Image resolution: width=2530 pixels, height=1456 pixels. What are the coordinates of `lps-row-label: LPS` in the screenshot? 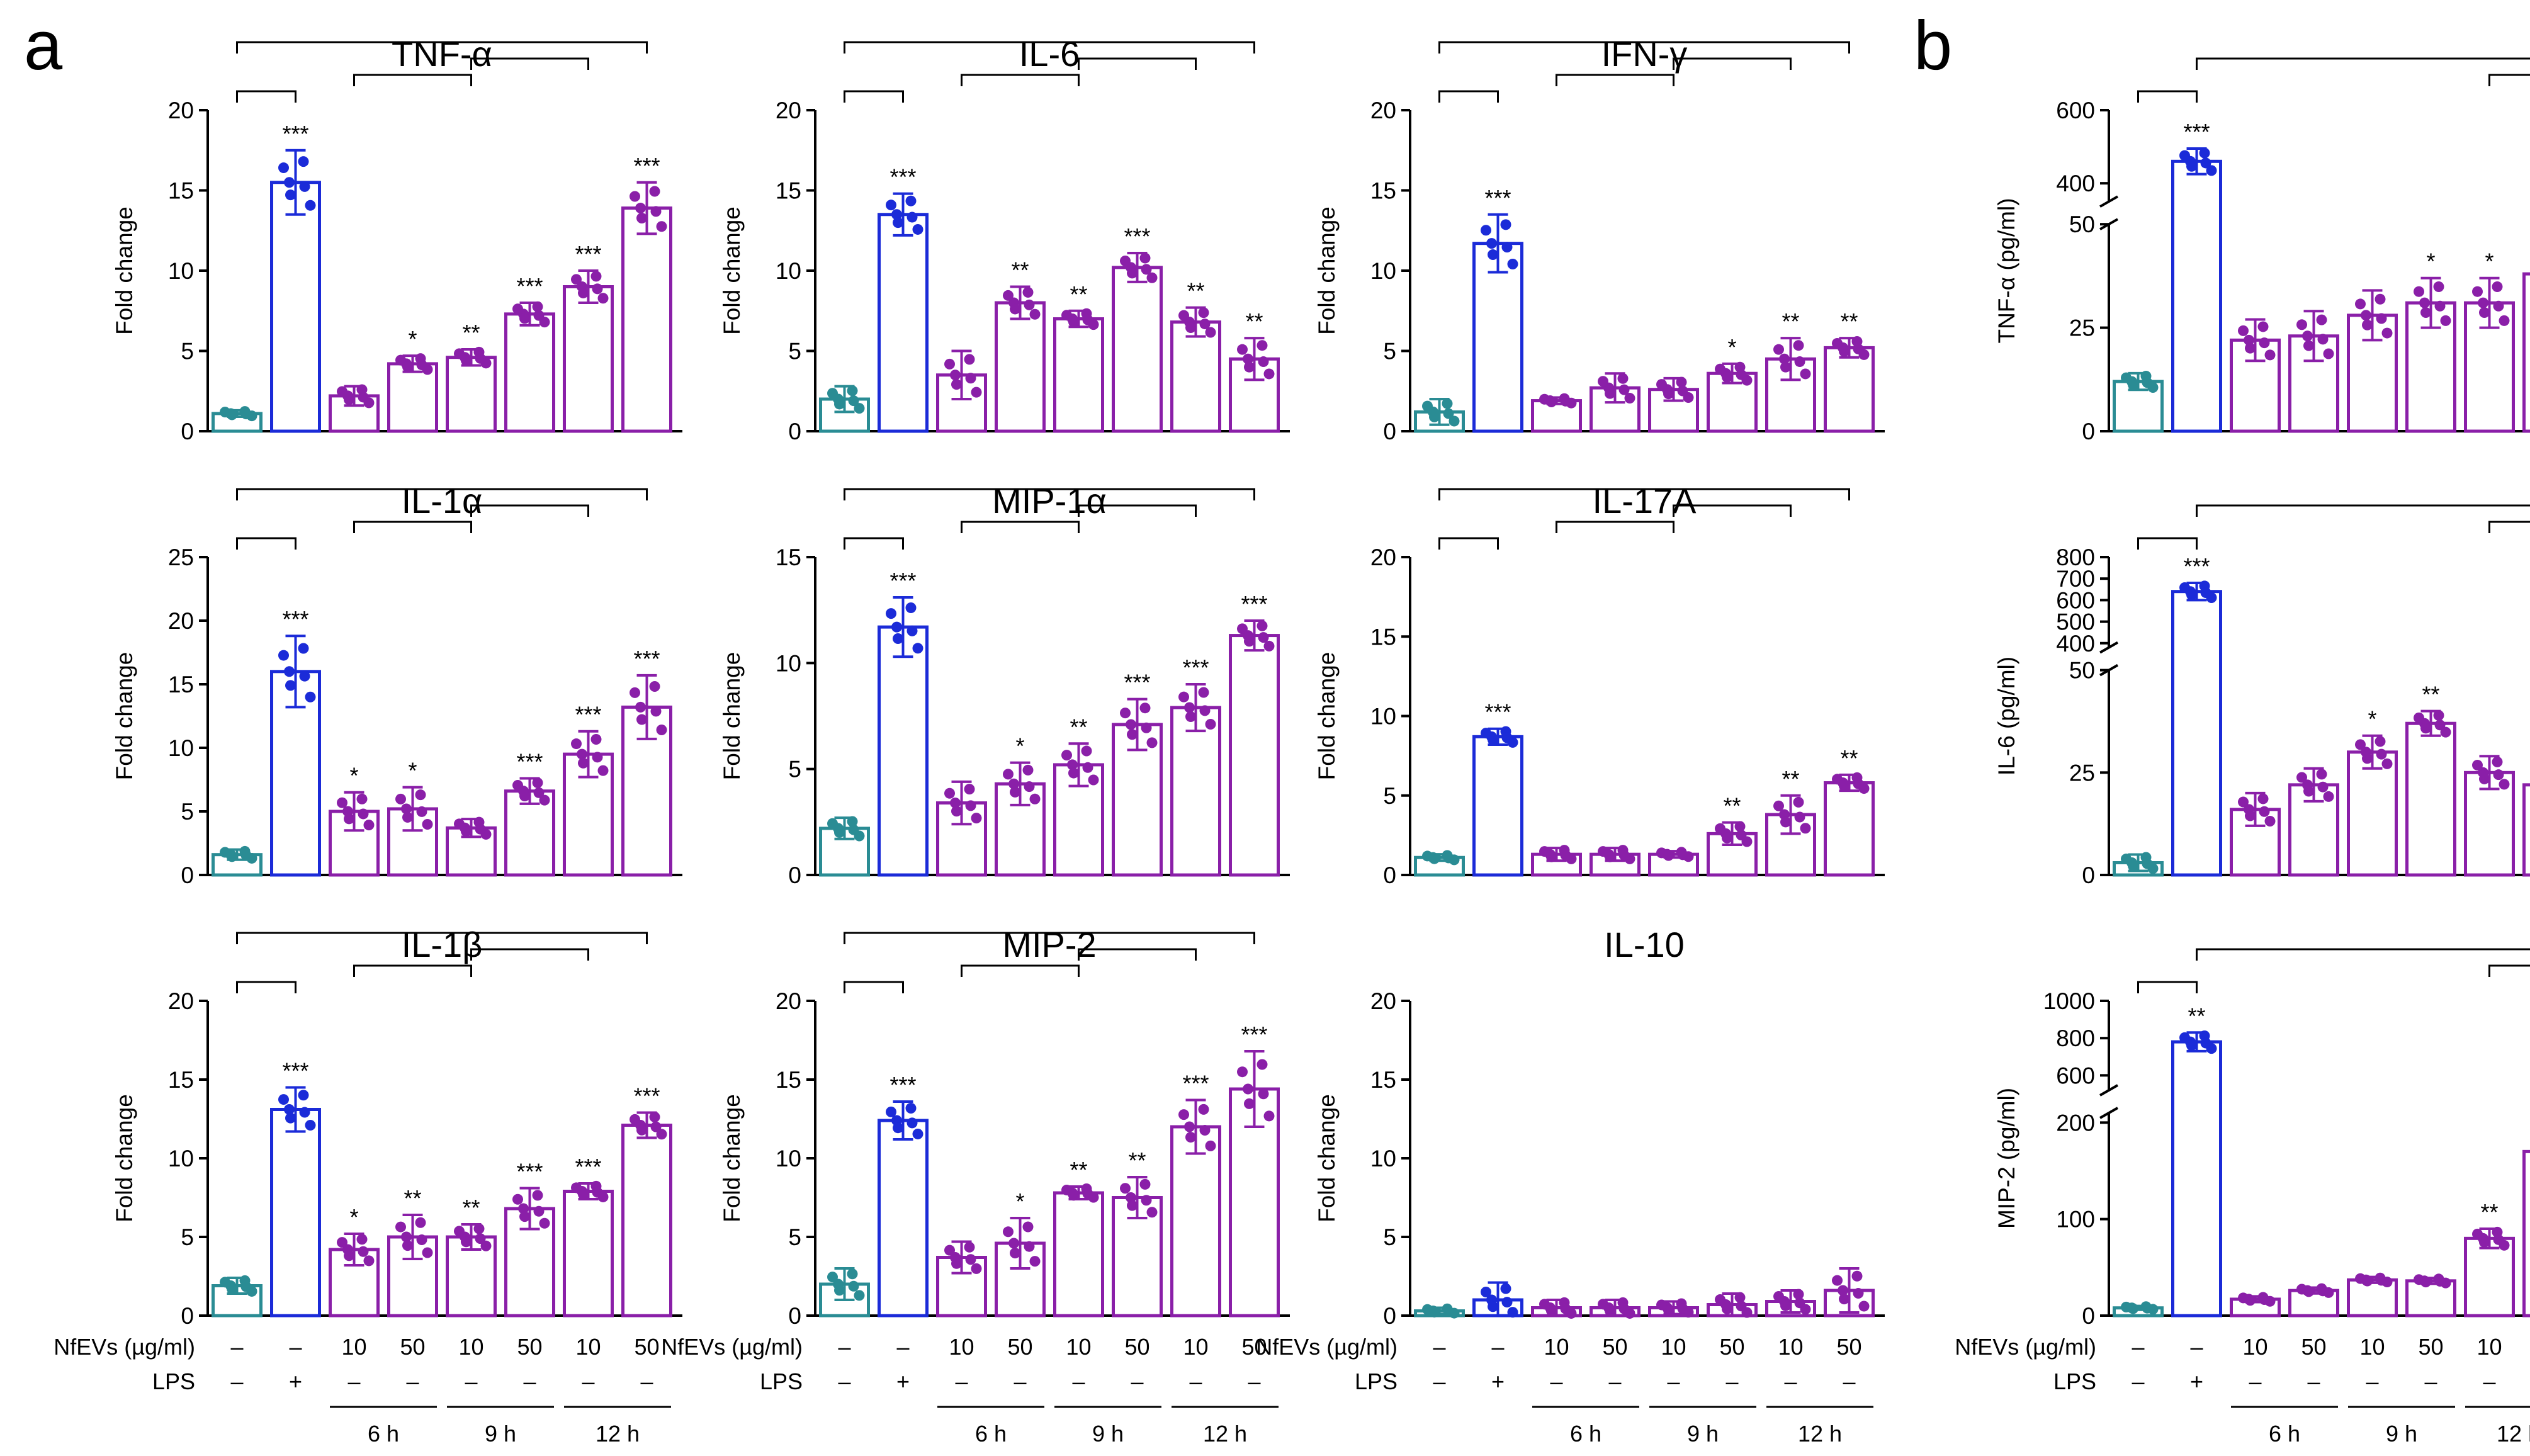 It's located at (1376, 1381).